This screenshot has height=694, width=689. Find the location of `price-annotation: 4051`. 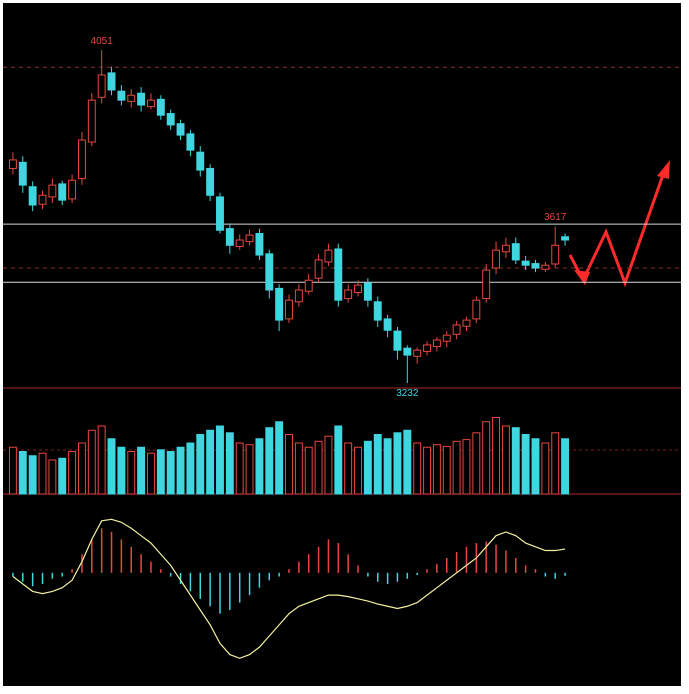

price-annotation: 4051 is located at coordinates (102, 41).